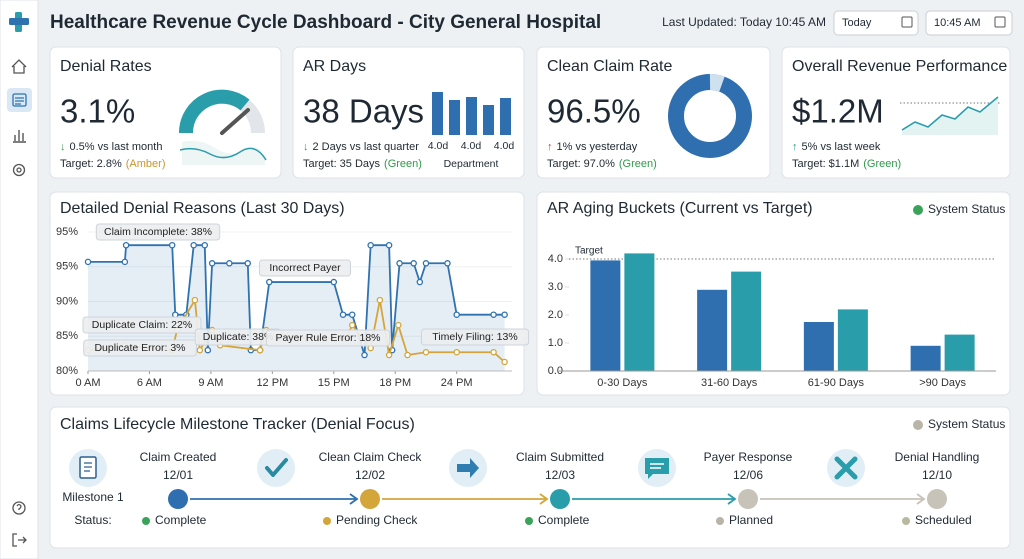  I want to click on y-tick-label: 1.0, so click(555, 343).